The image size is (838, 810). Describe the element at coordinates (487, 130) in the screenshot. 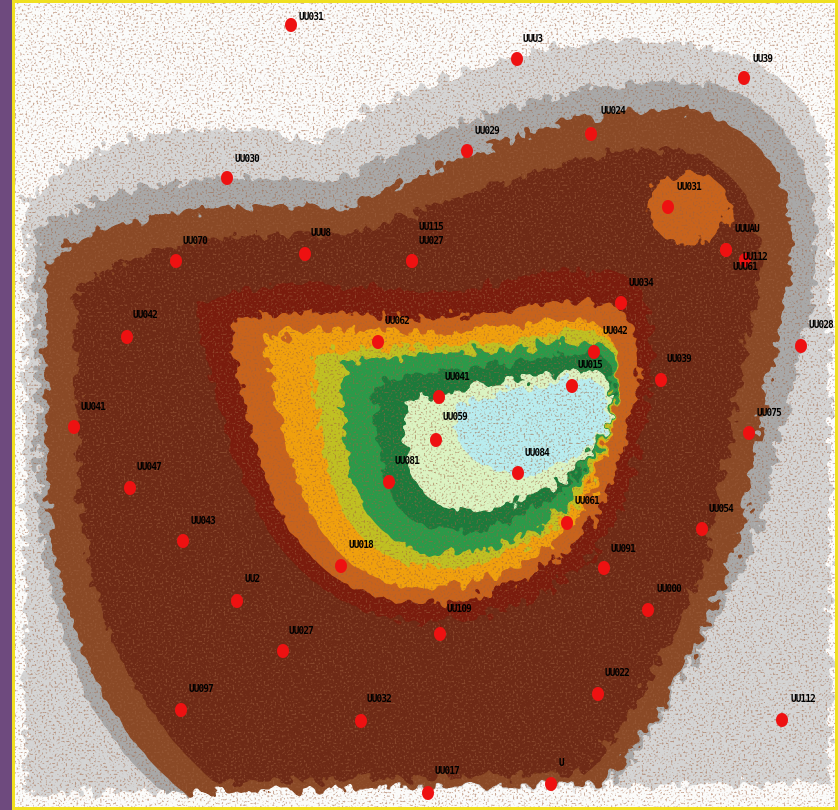

I see `source-label: UU029` at that location.